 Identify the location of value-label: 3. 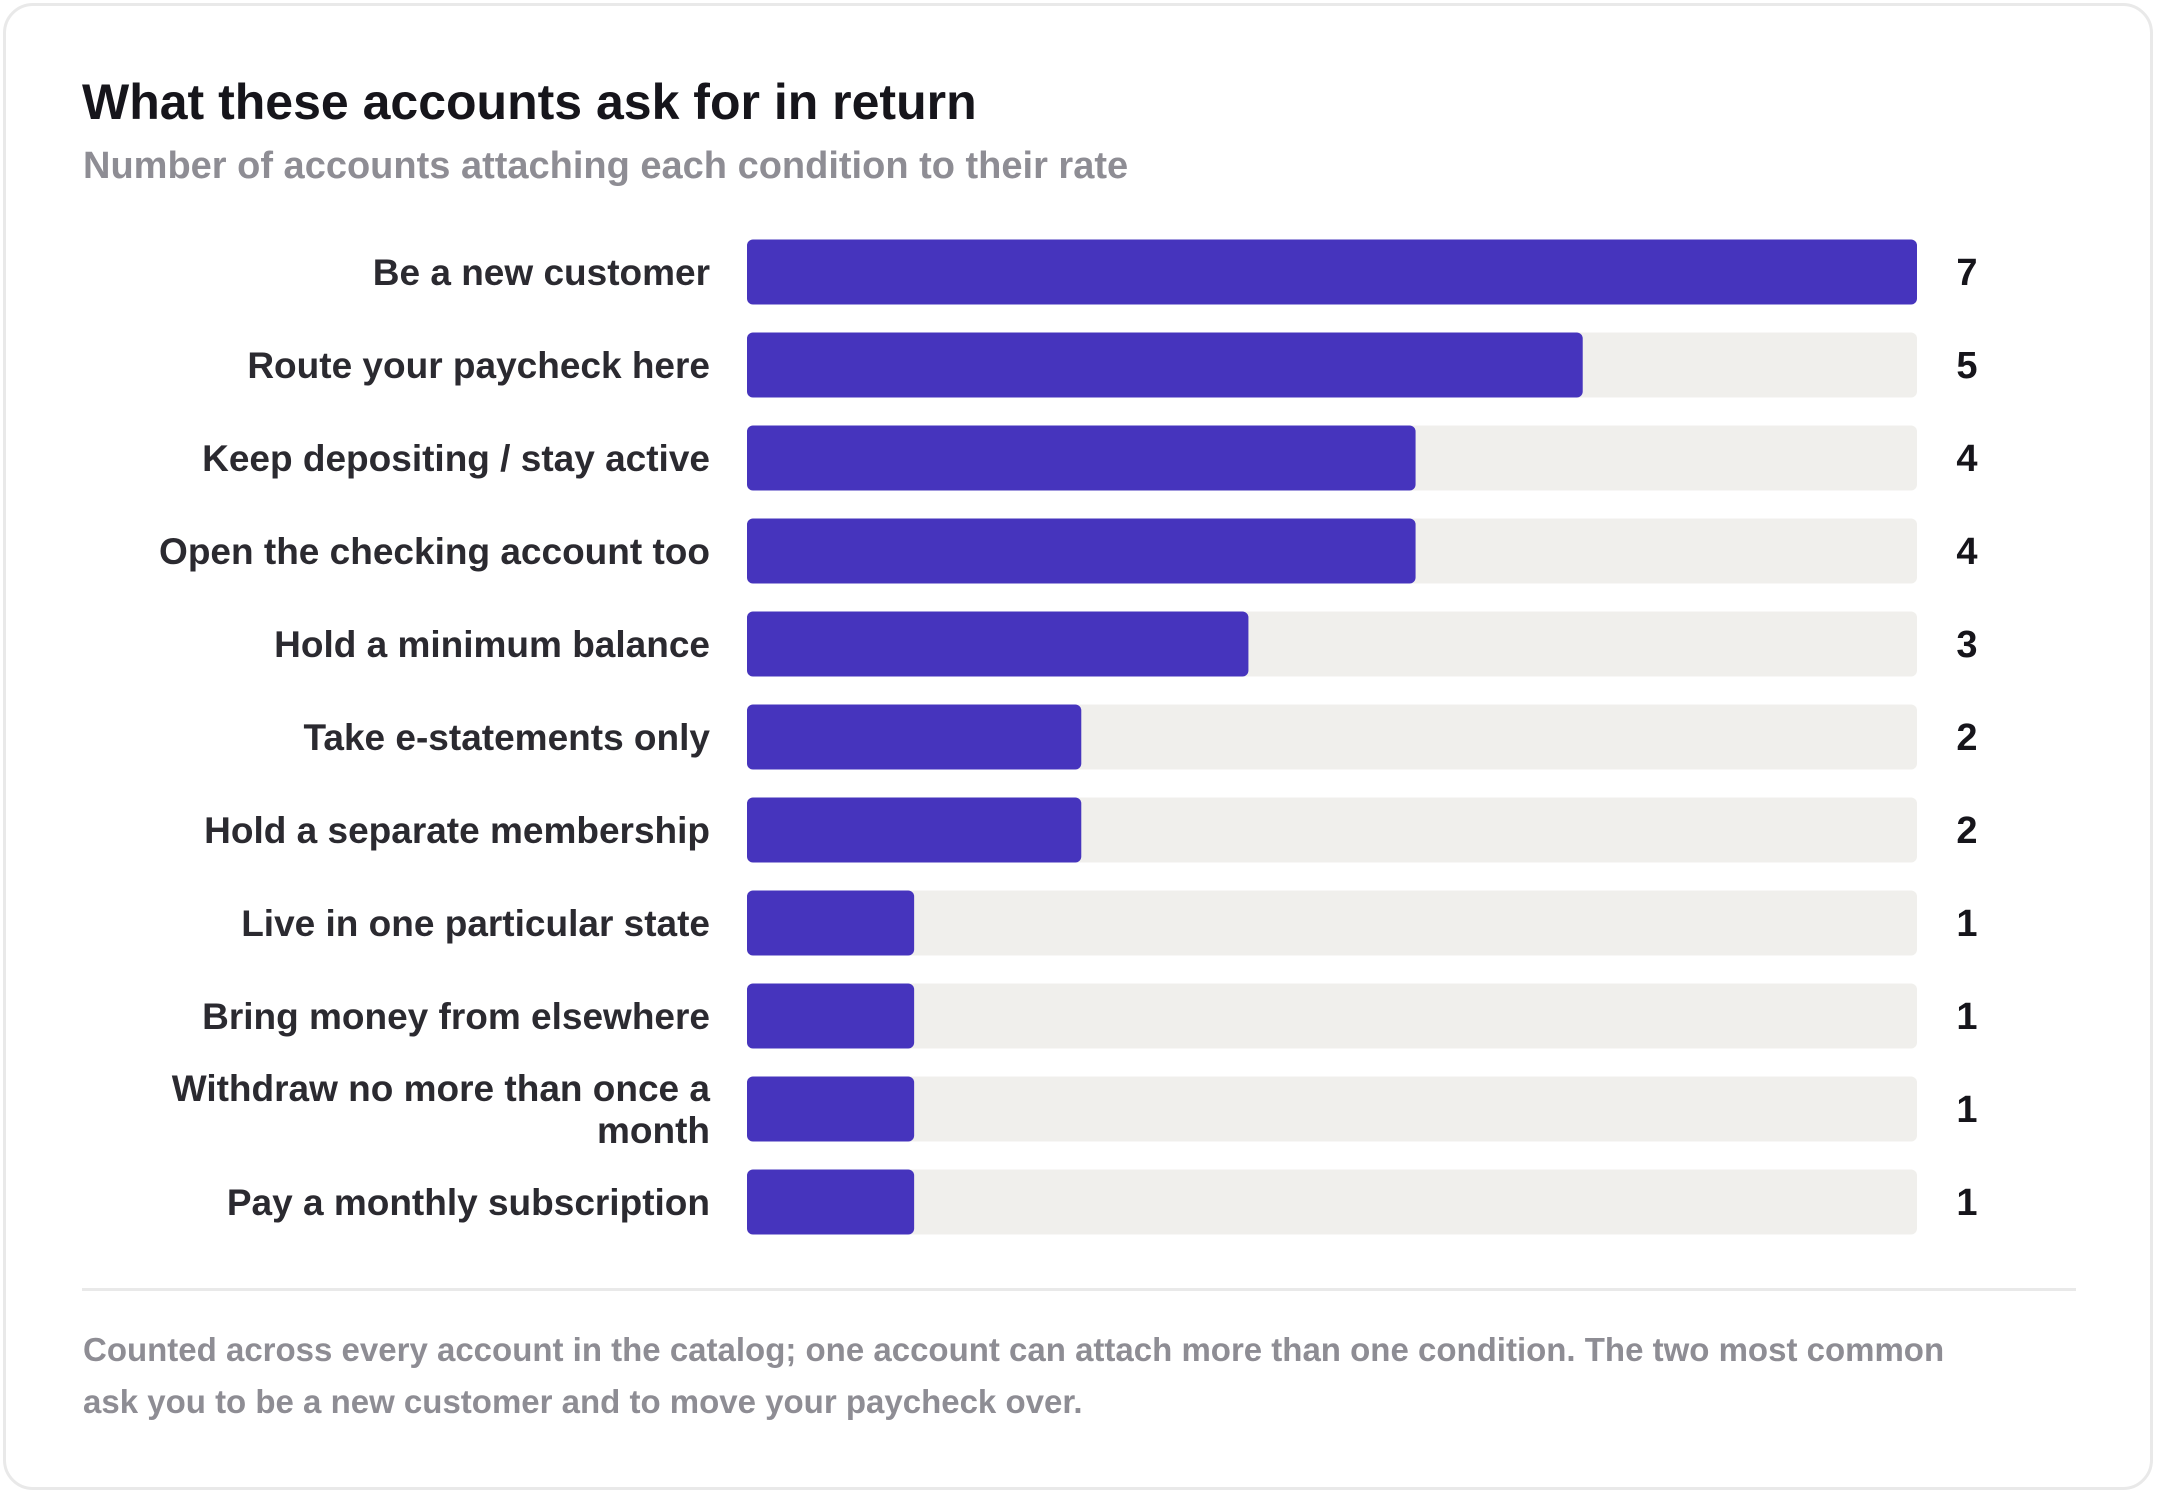
(1966, 645).